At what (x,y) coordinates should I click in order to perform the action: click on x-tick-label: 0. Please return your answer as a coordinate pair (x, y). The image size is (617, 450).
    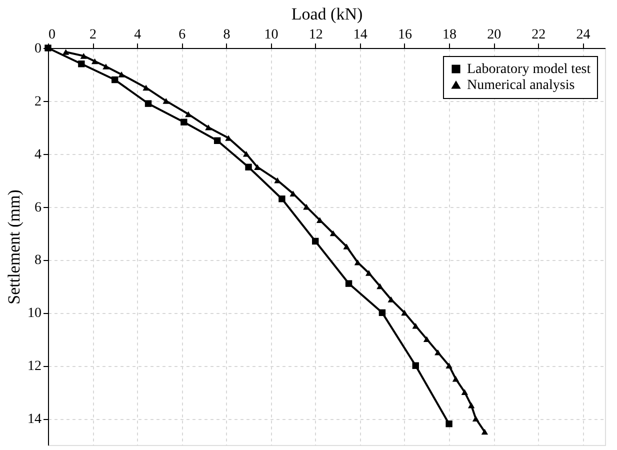
    Looking at the image, I should click on (52, 35).